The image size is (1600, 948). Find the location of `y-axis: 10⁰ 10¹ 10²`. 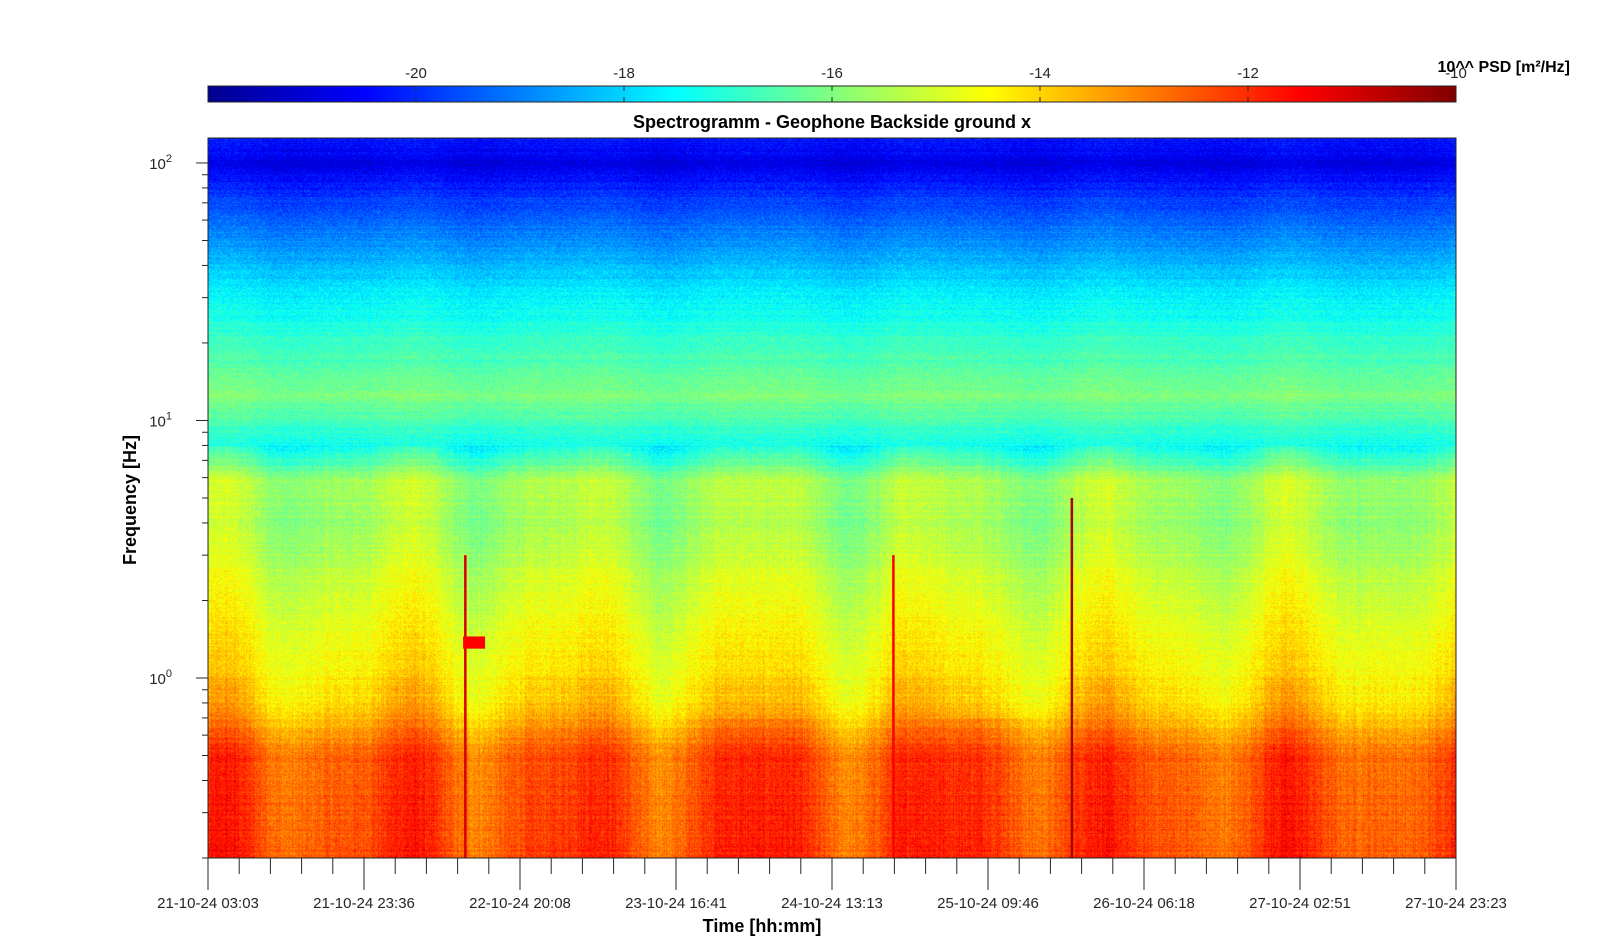

y-axis: 10⁰ 10¹ 10² is located at coordinates (178, 506).